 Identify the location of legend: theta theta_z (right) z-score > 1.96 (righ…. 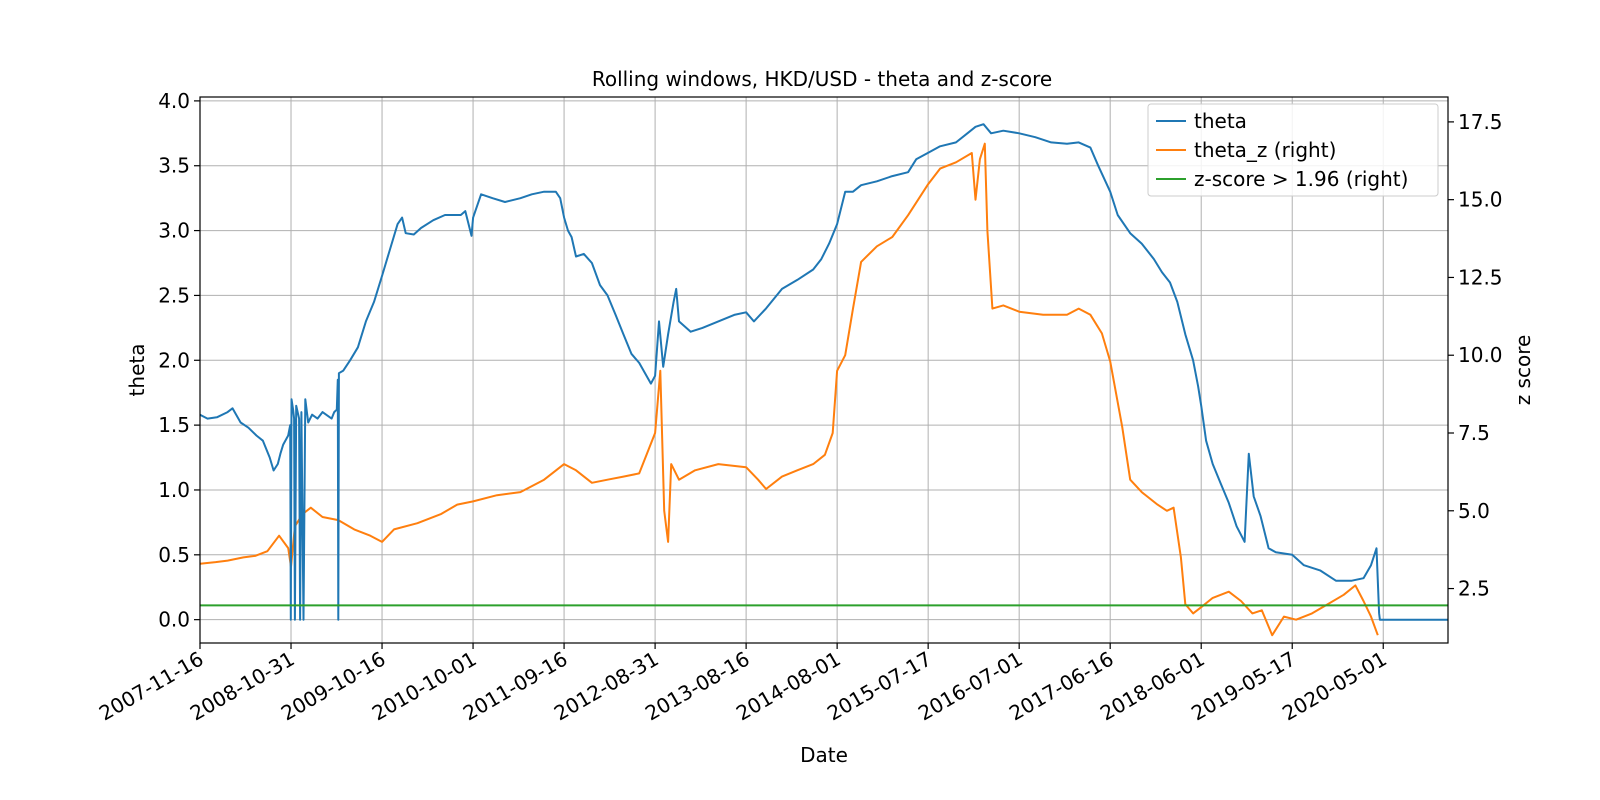
(1293, 150).